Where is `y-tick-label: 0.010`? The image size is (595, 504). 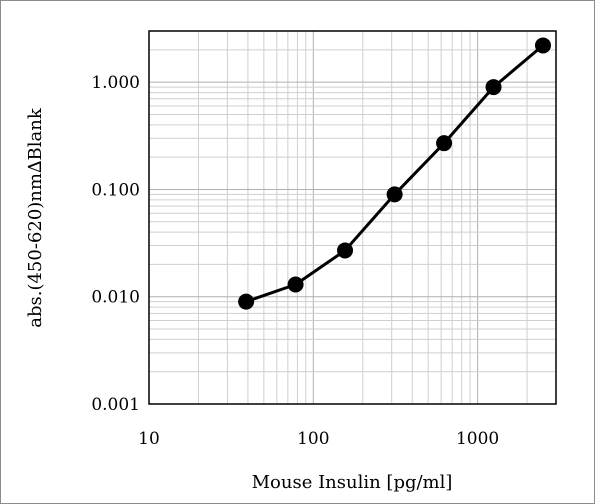
y-tick-label: 0.010 is located at coordinates (115, 298).